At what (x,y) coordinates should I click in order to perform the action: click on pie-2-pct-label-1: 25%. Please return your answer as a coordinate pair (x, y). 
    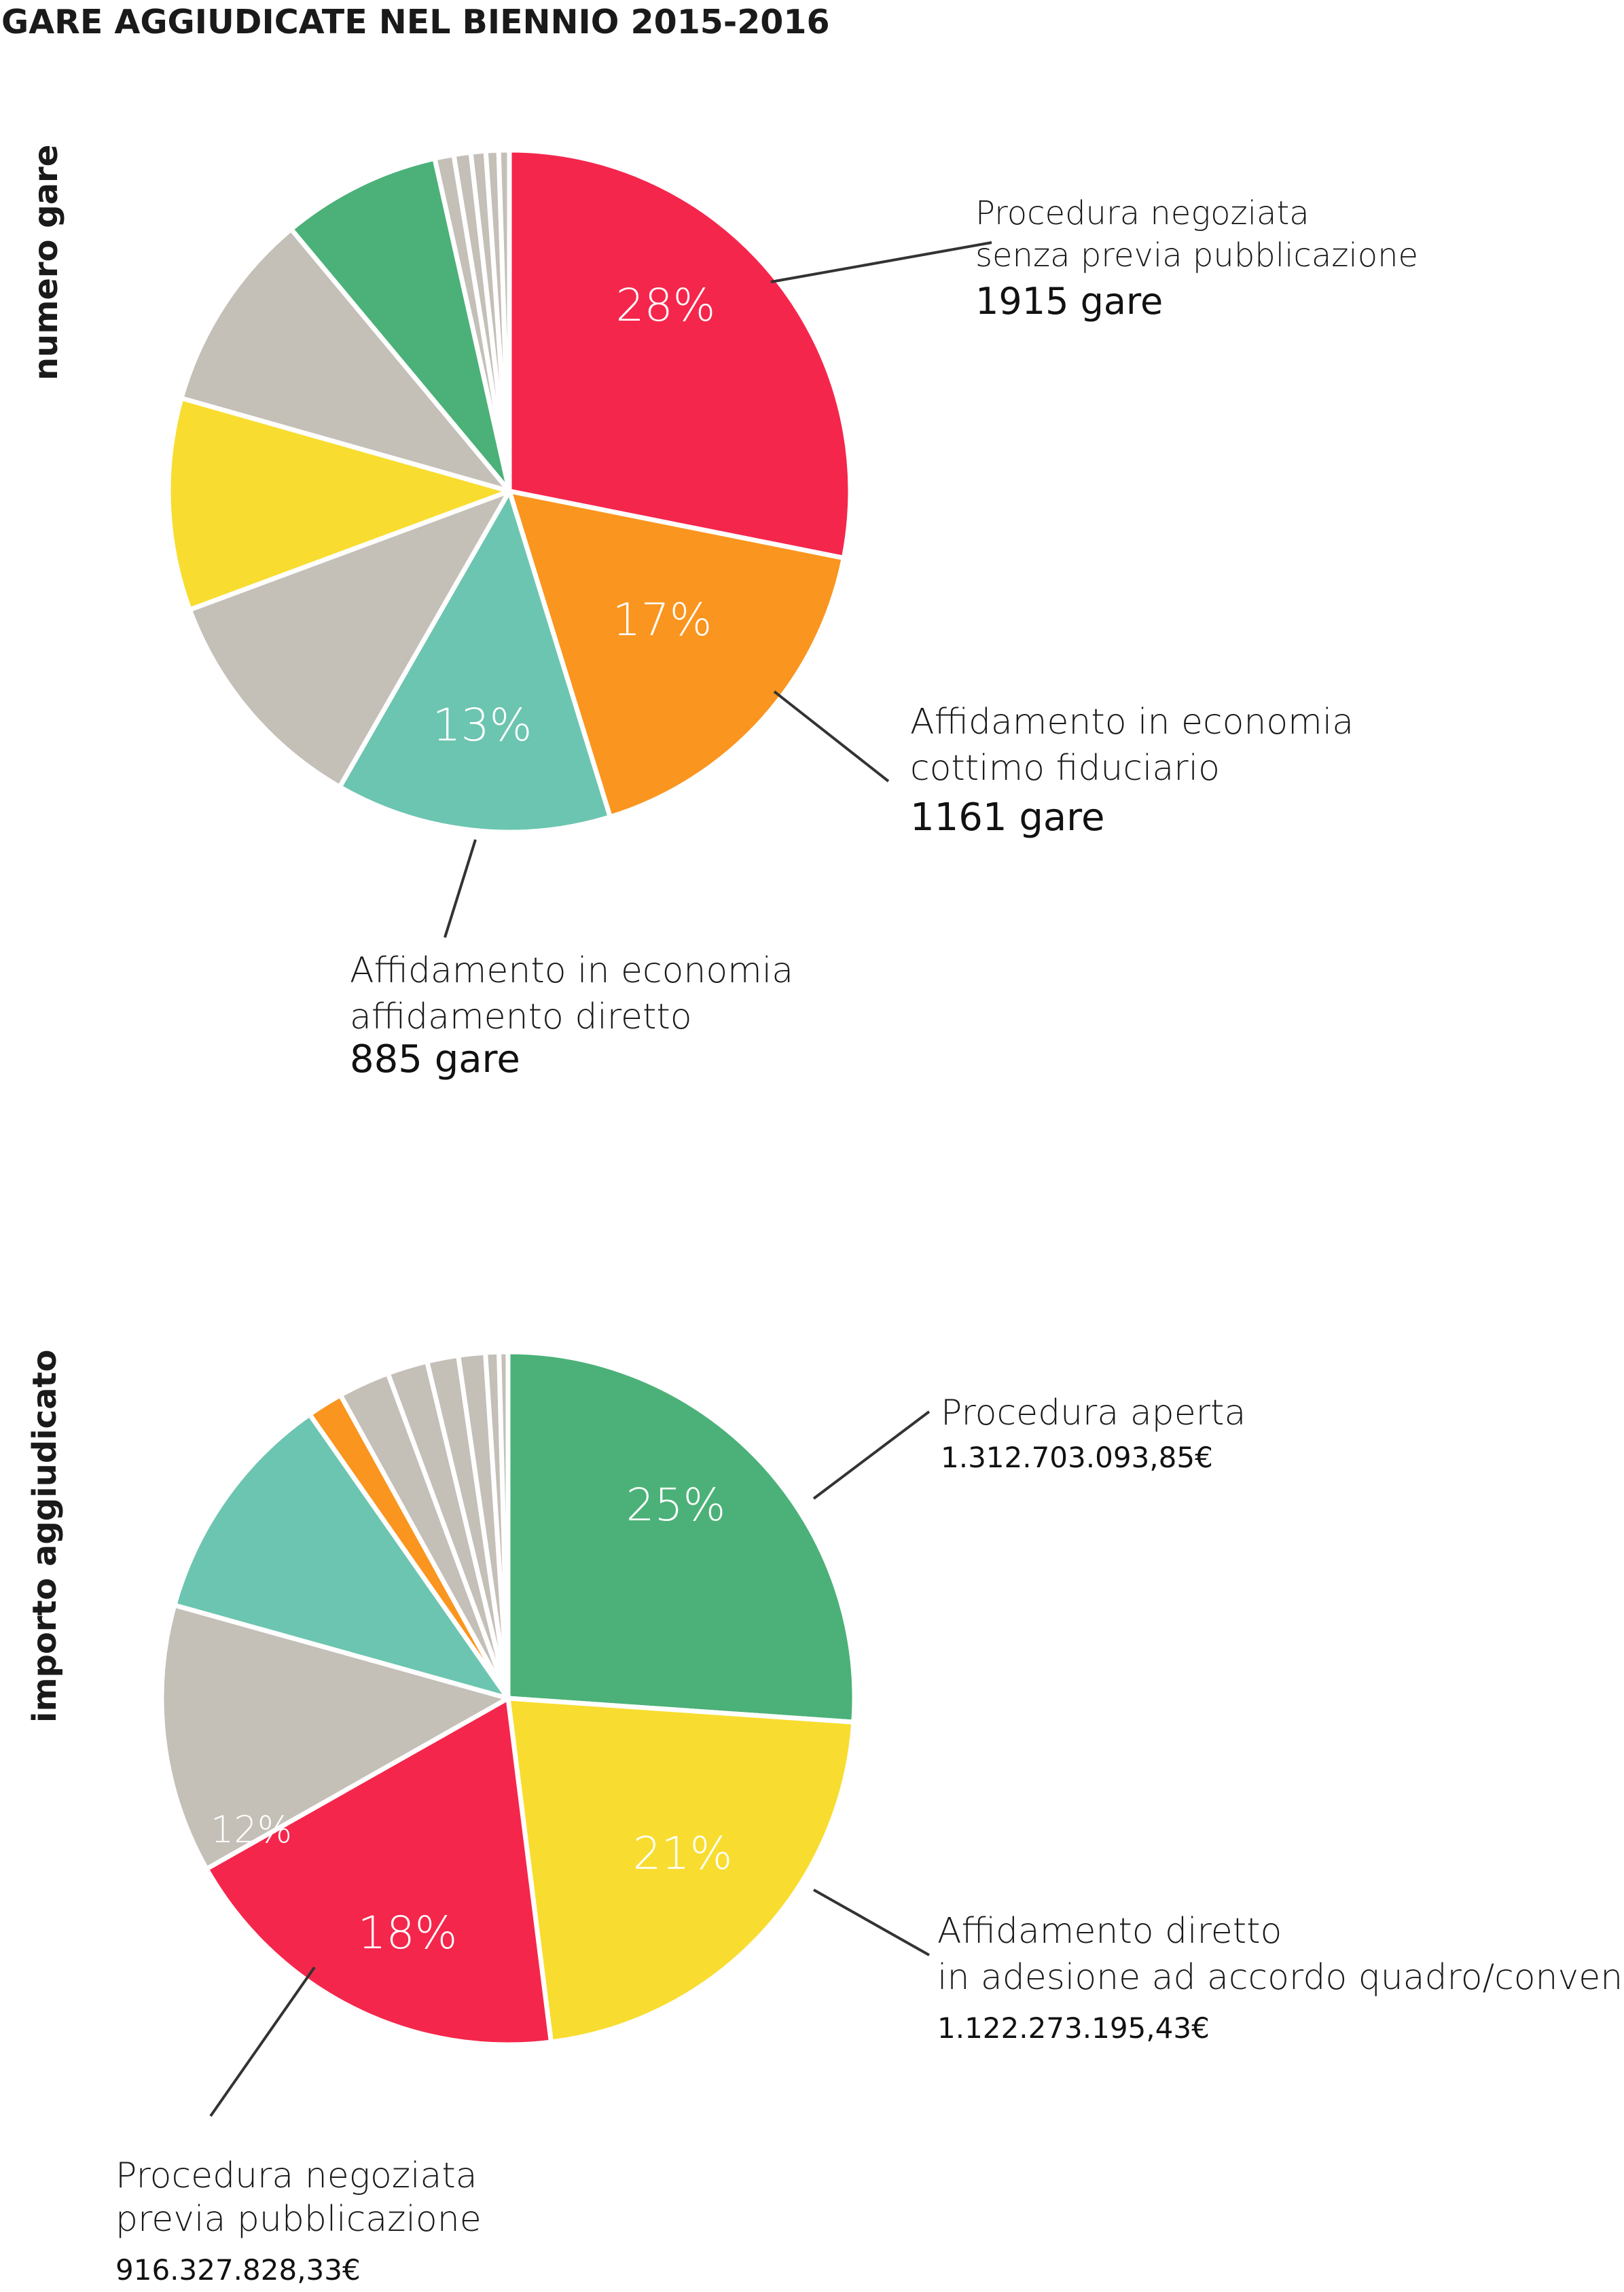
    Looking at the image, I should click on (676, 1505).